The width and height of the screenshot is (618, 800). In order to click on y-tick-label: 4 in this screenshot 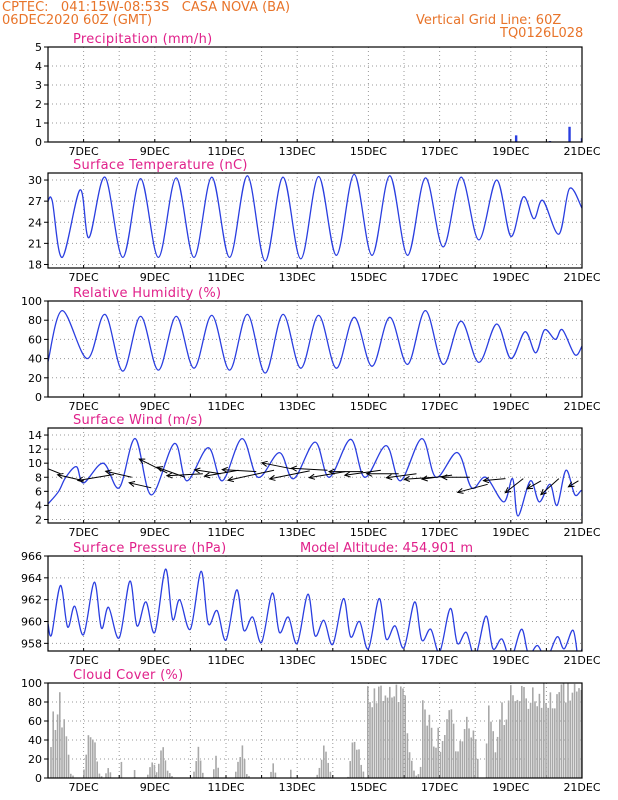, I will do `click(38, 66)`.